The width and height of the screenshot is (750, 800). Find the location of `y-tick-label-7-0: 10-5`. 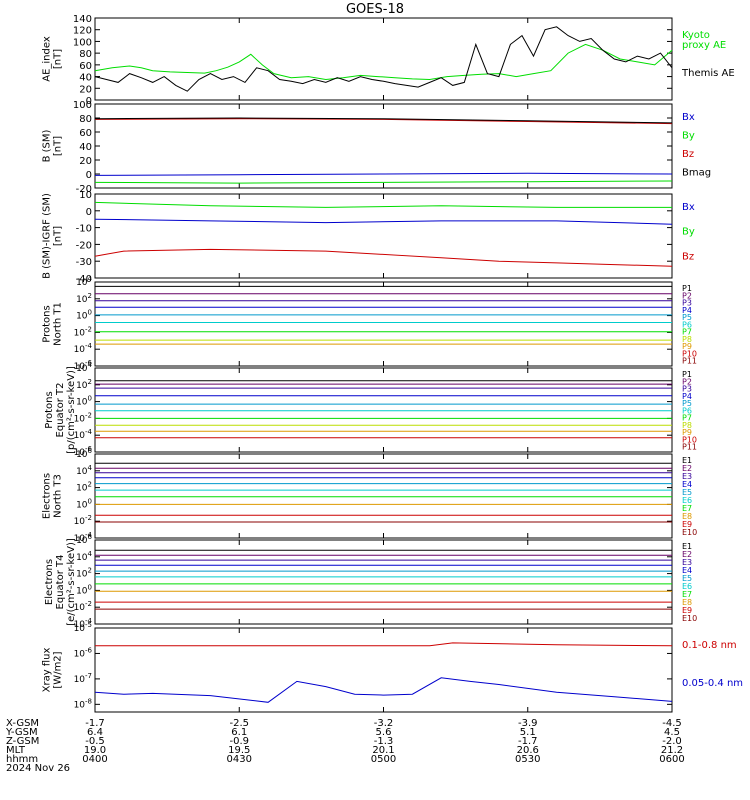

y-tick-label-7-0: 10-5 is located at coordinates (83, 627).